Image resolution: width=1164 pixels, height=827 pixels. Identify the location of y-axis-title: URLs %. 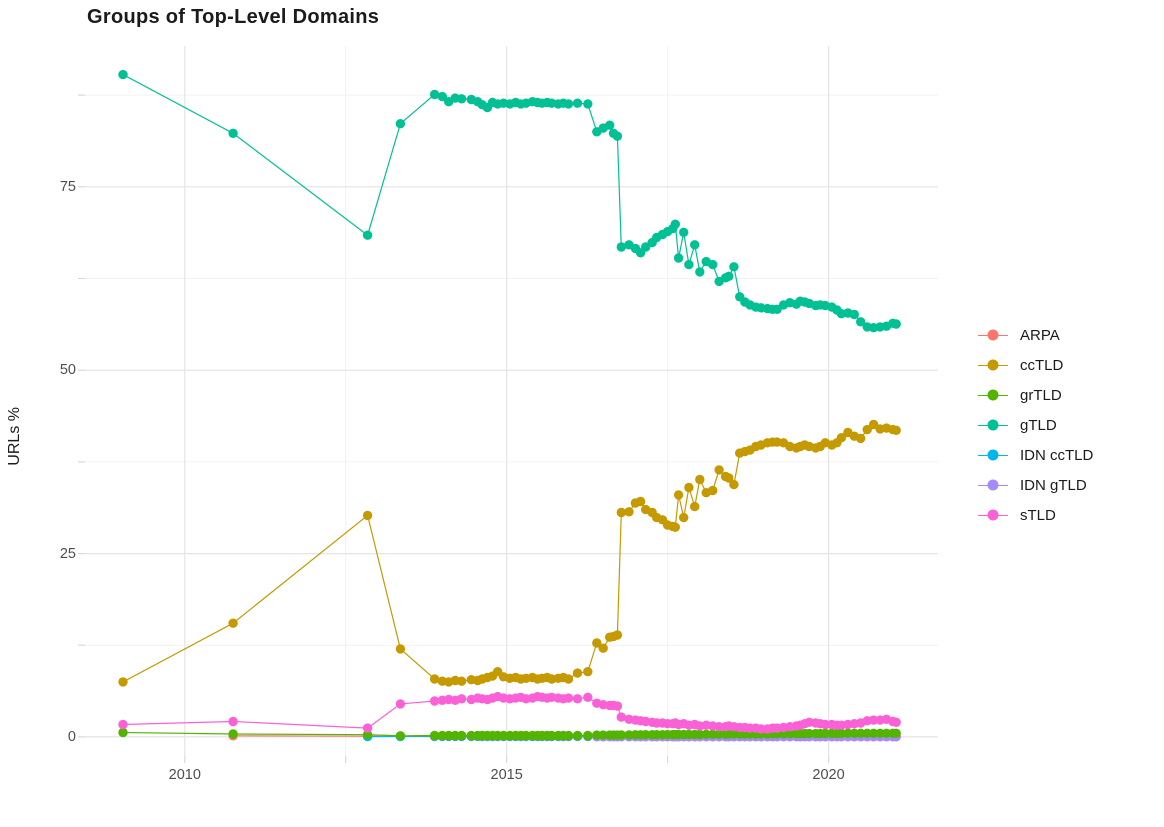
(14, 436).